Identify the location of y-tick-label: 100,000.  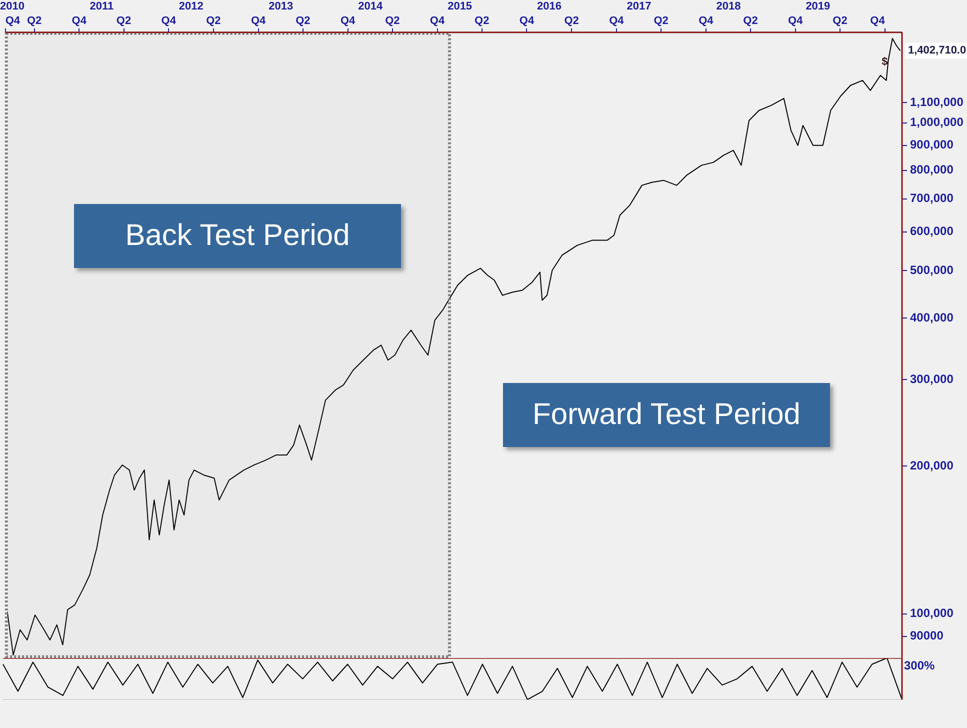
(932, 613).